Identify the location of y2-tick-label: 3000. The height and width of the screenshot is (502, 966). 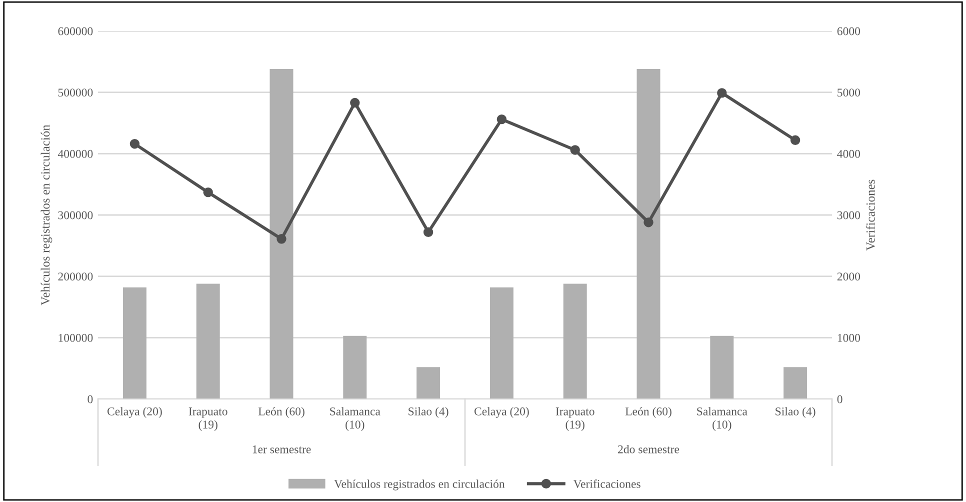
(848, 215).